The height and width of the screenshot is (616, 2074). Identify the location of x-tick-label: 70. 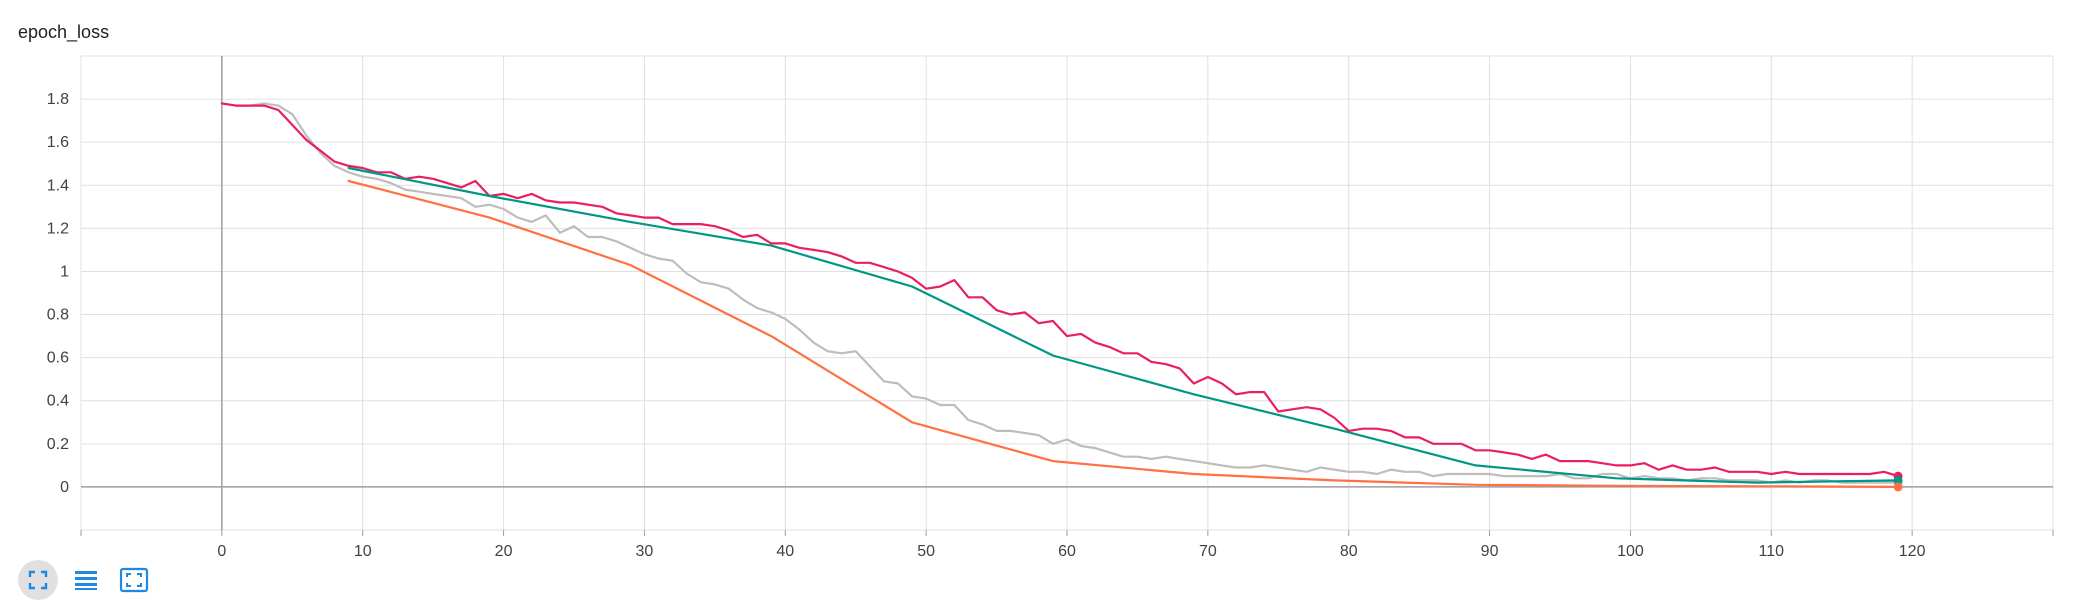
(1208, 551).